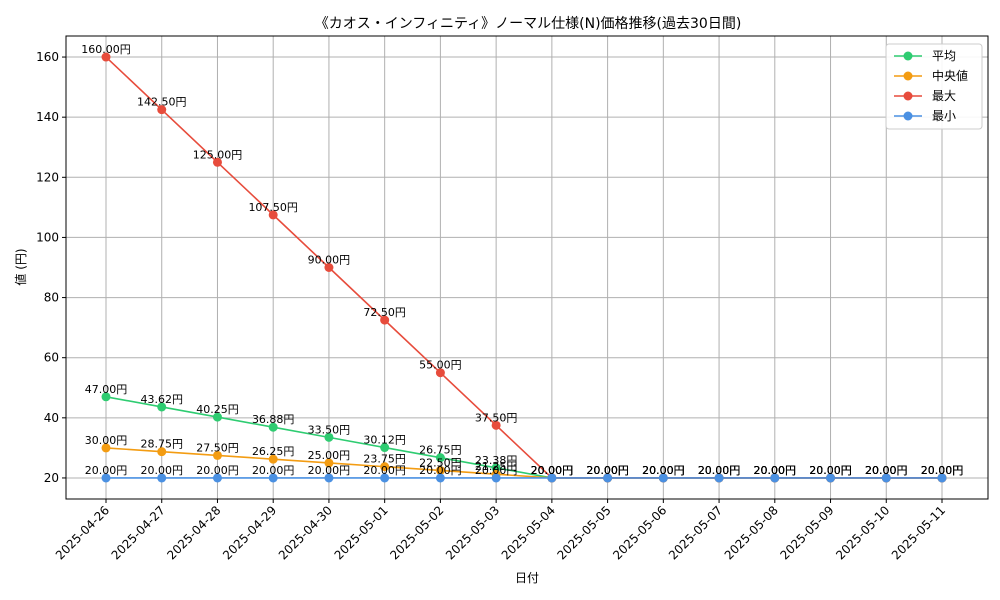 The image size is (1000, 600). What do you see at coordinates (944, 56) in the screenshot?
I see `legend-entry: 平均` at bounding box center [944, 56].